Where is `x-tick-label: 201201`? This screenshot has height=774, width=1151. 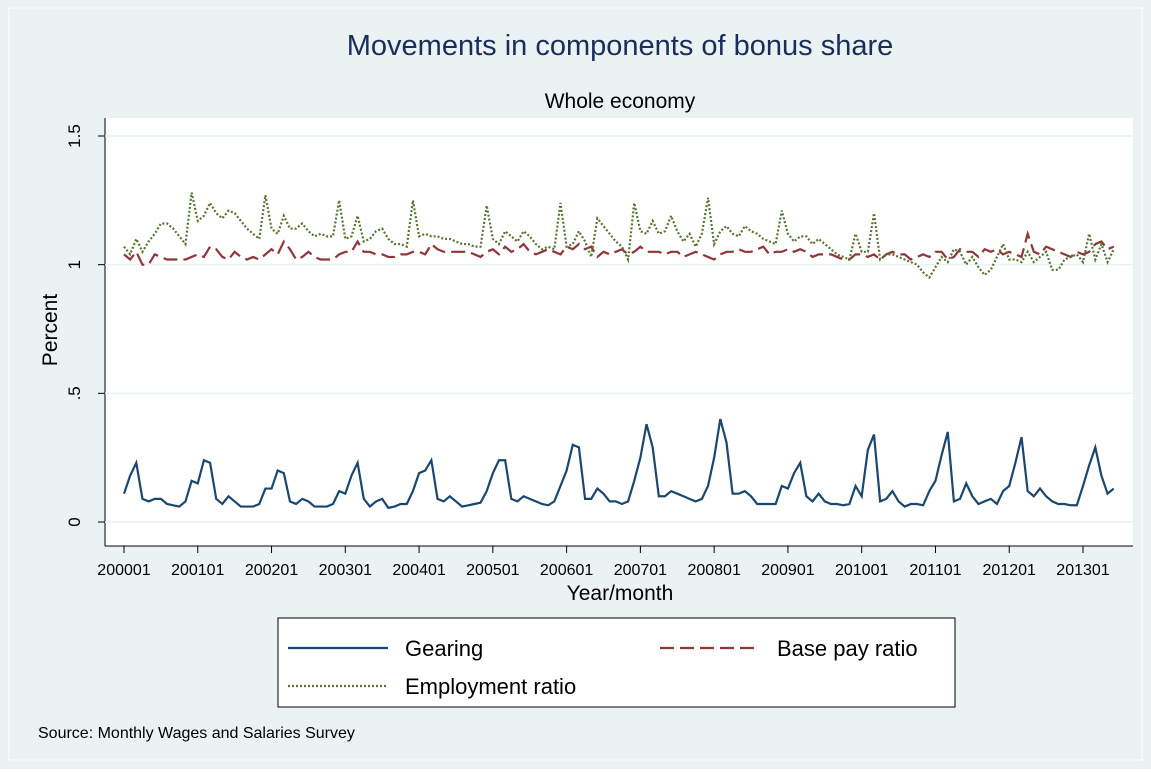 x-tick-label: 201201 is located at coordinates (1009, 570).